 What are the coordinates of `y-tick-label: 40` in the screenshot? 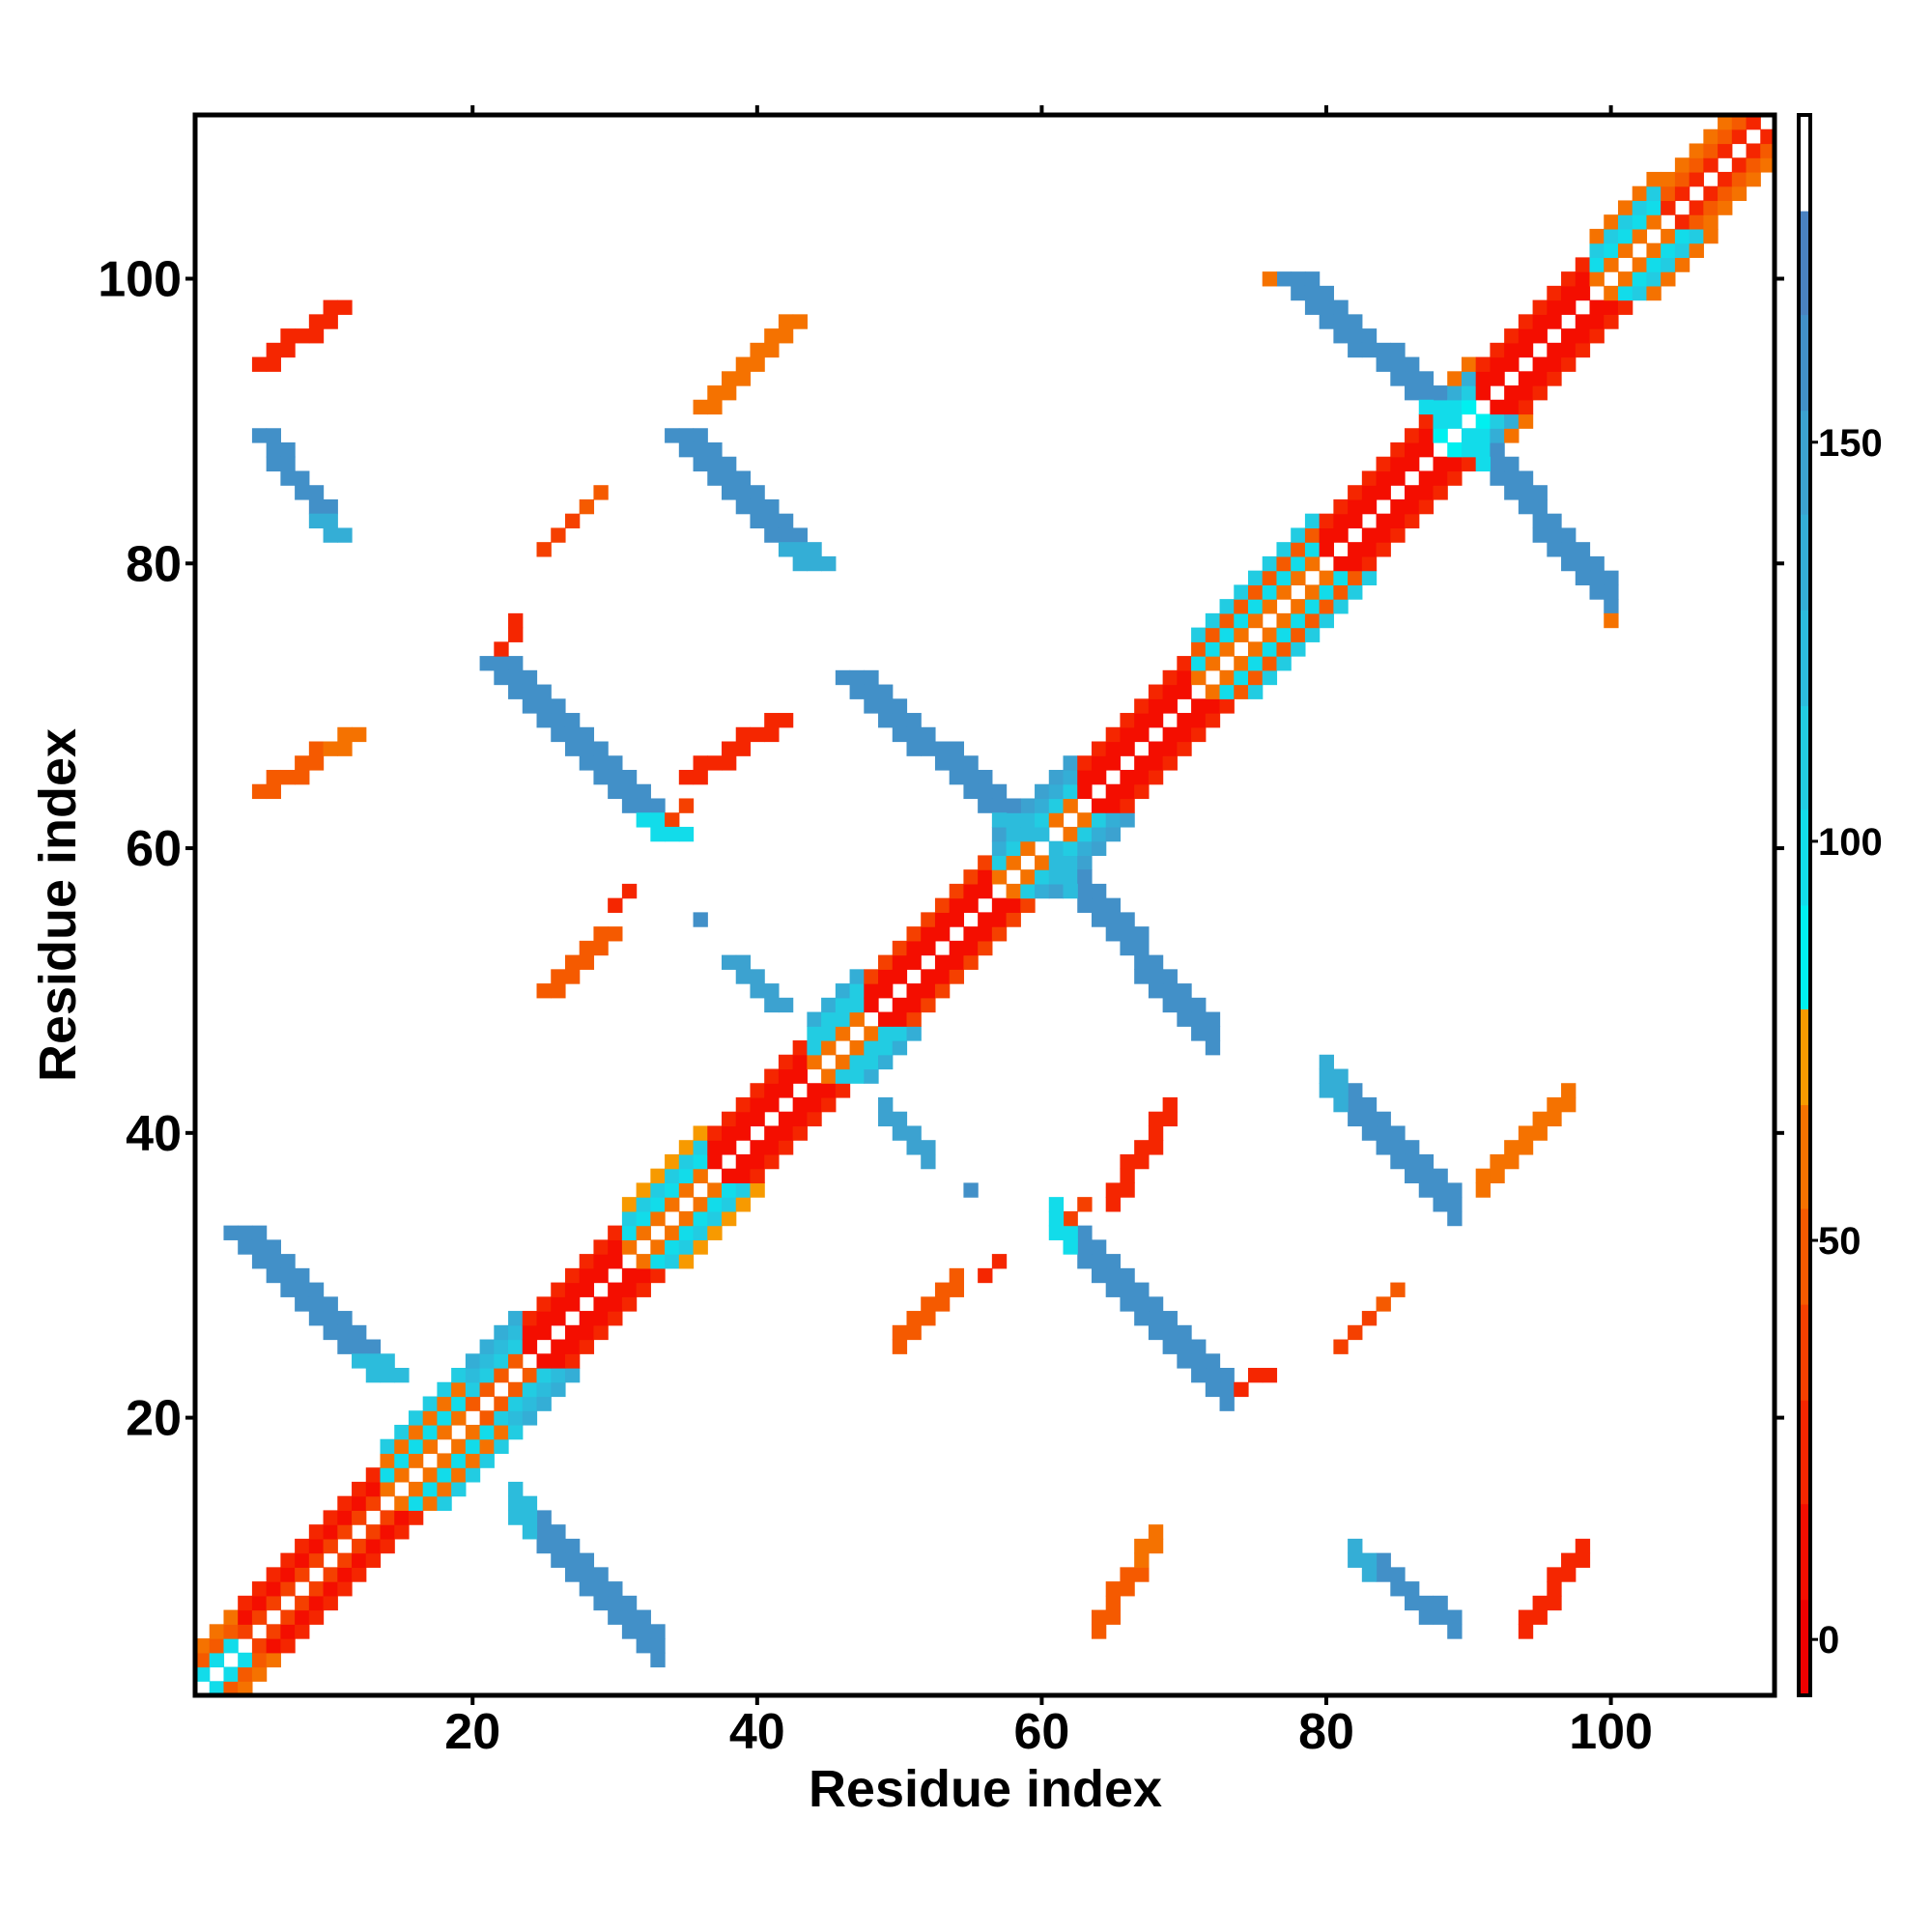 It's located at (154, 1134).